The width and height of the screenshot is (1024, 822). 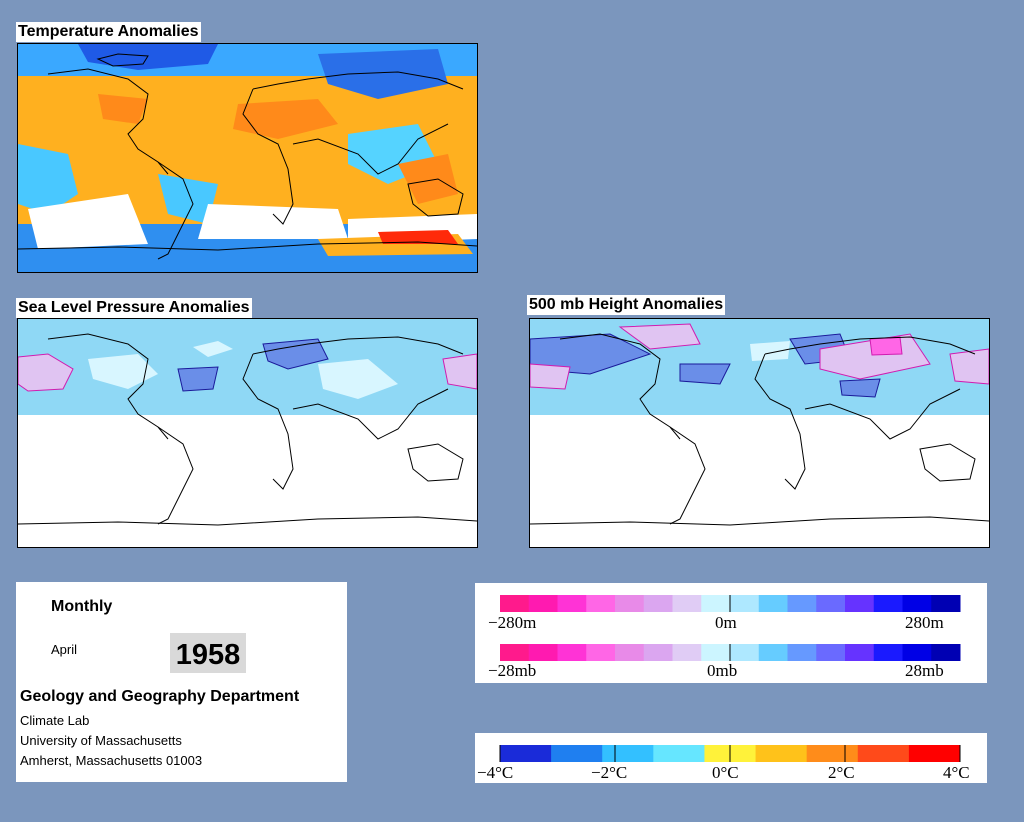 What do you see at coordinates (731, 633) in the screenshot?
I see `height-pressure-legend: −280m 0m 280m −28mb 0mb 28mb` at bounding box center [731, 633].